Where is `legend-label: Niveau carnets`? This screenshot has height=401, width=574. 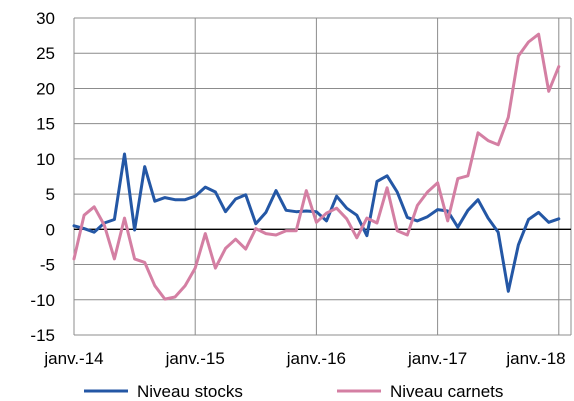 legend-label: Niveau carnets is located at coordinates (446, 391).